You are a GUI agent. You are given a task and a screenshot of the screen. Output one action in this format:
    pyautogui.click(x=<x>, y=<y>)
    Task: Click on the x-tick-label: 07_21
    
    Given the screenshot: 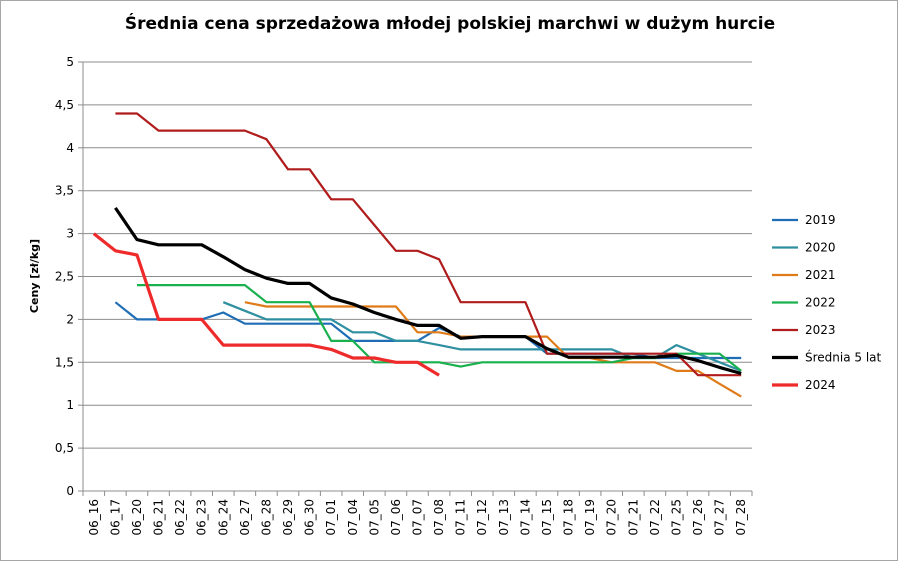 What is the action you would take?
    pyautogui.click(x=633, y=517)
    